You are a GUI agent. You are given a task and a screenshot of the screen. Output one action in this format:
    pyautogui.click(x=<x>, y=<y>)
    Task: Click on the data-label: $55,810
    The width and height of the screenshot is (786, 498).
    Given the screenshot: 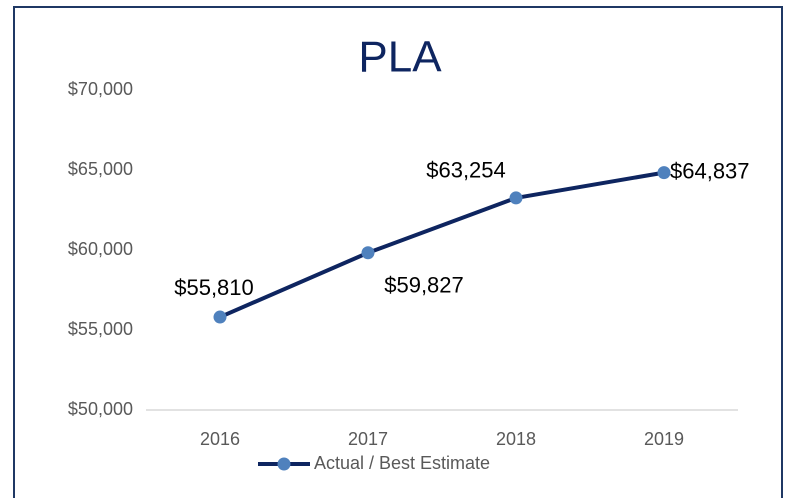 What is the action you would take?
    pyautogui.click(x=214, y=287)
    